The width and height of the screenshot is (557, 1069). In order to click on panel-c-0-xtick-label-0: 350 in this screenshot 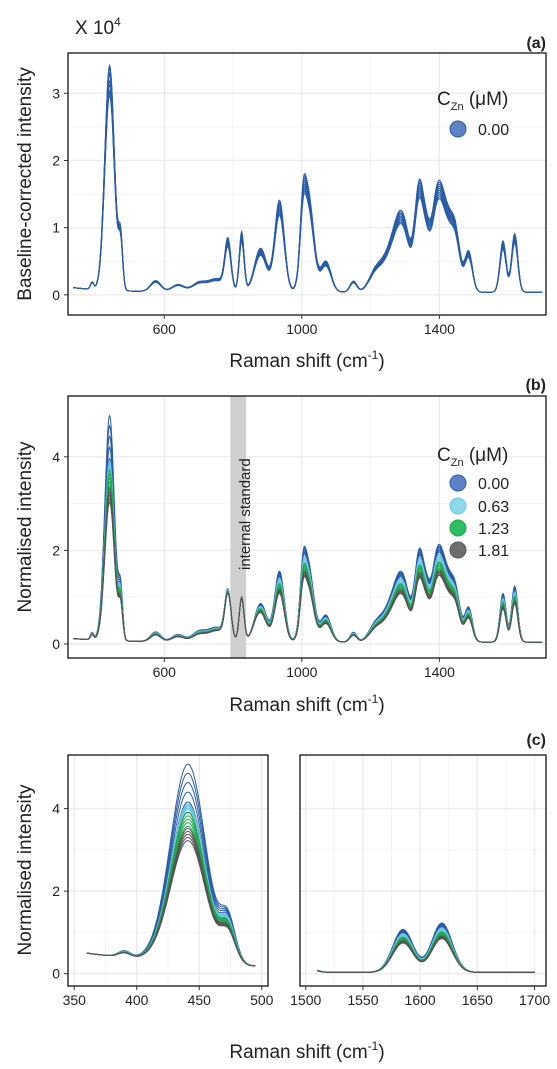, I will do `click(75, 1000)`.